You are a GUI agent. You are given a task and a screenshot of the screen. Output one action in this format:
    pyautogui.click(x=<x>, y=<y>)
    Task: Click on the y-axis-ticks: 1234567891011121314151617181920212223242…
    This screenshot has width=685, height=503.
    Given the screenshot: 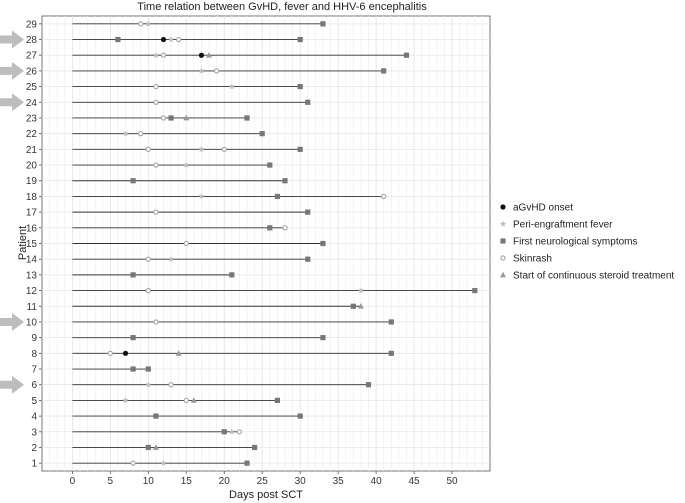 What is the action you would take?
    pyautogui.click(x=34, y=244)
    